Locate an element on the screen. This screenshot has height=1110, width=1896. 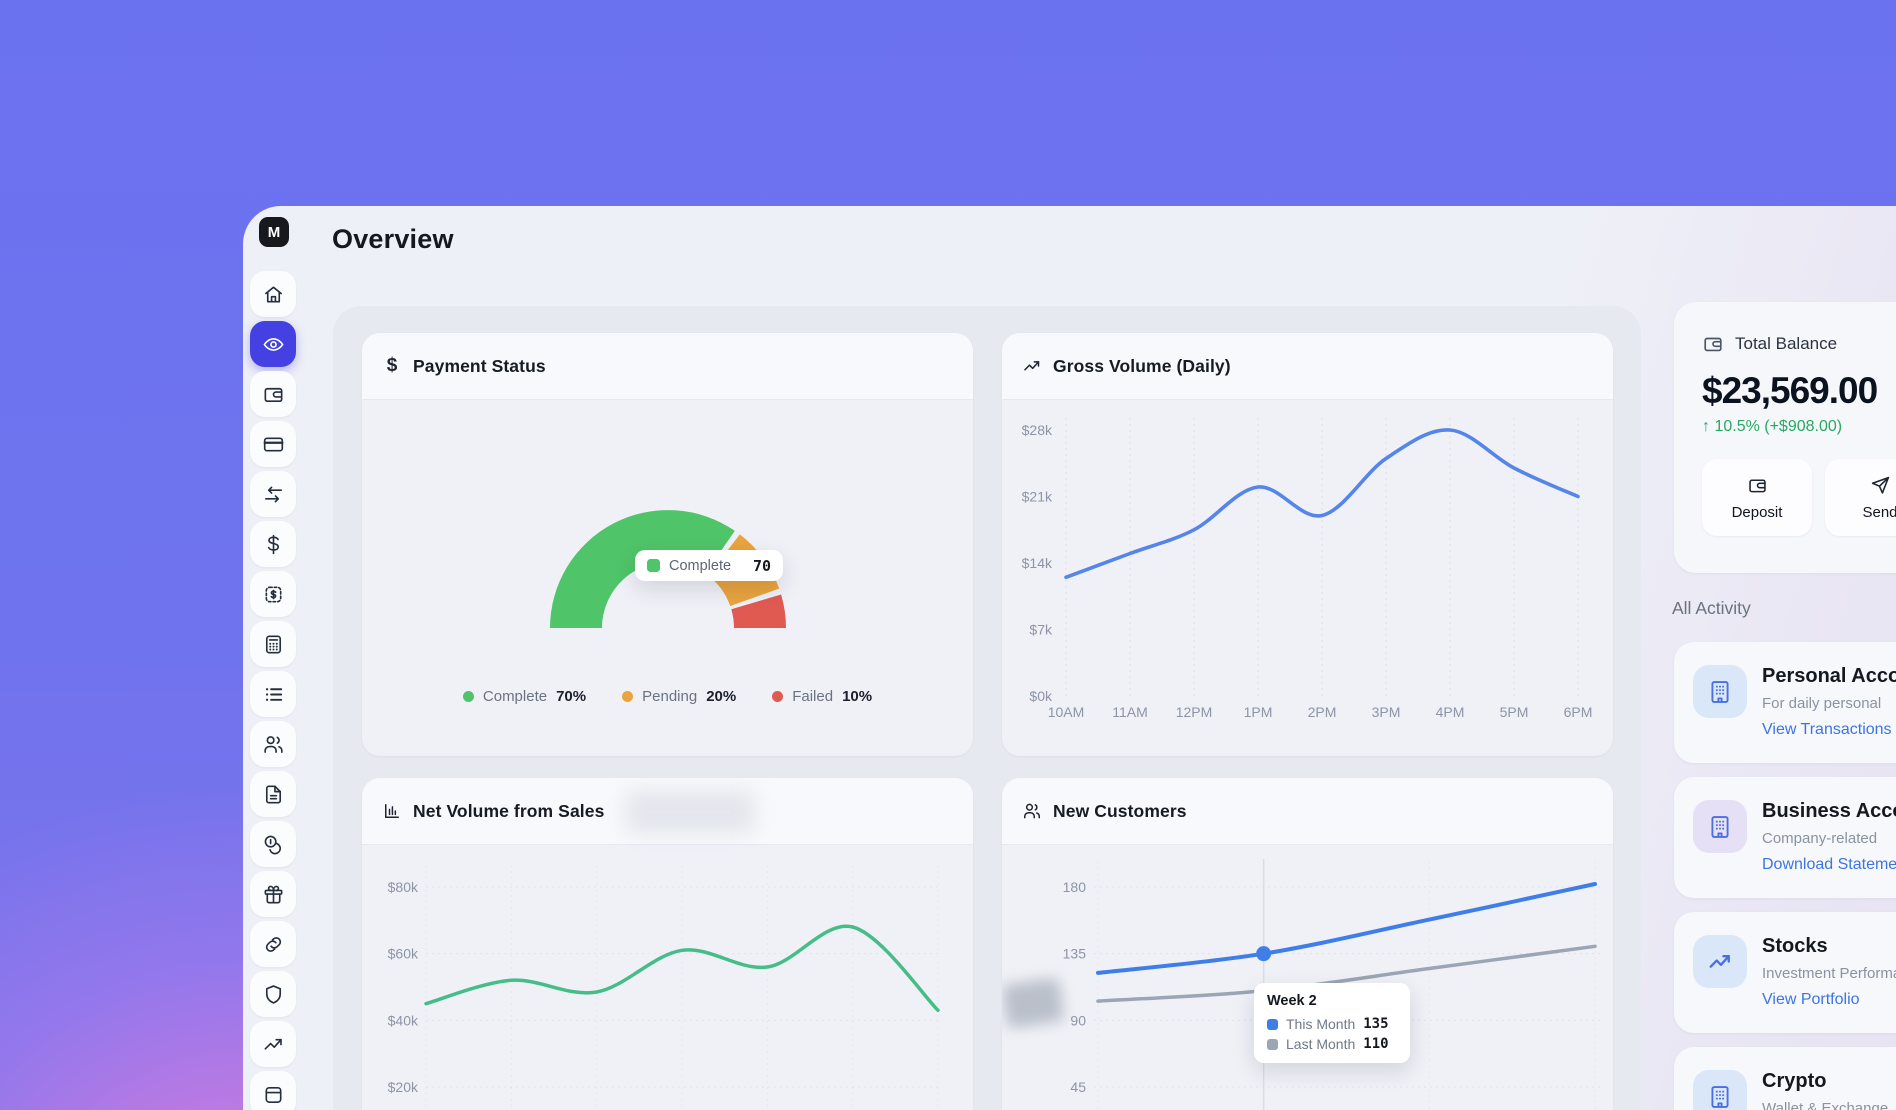
sidebar-item-more is located at coordinates (273, 1090).